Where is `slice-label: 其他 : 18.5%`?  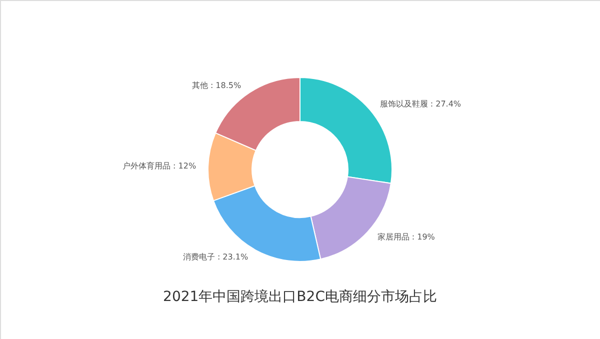 slice-label: 其他 : 18.5% is located at coordinates (217, 85).